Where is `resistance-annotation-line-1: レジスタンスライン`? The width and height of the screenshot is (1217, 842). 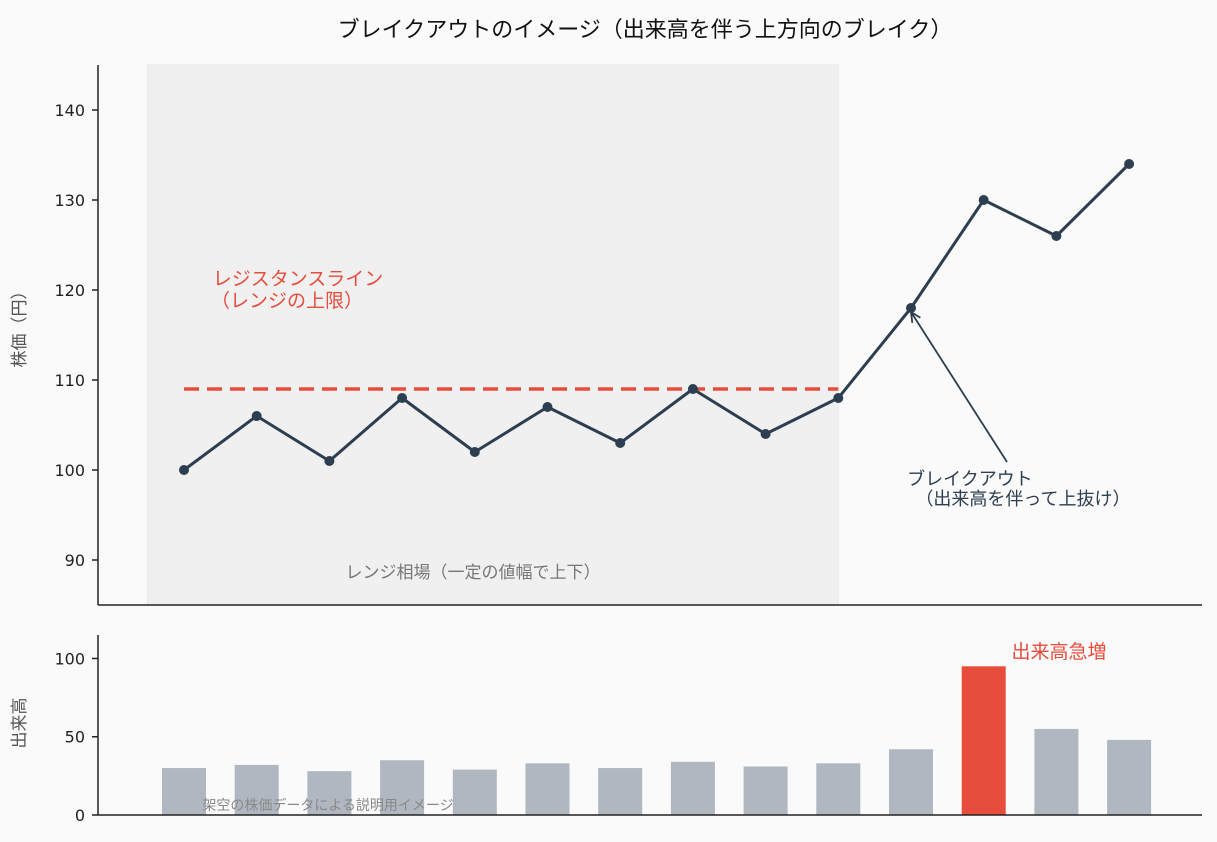
resistance-annotation-line-1: レジスタンスライン is located at coordinates (298, 279).